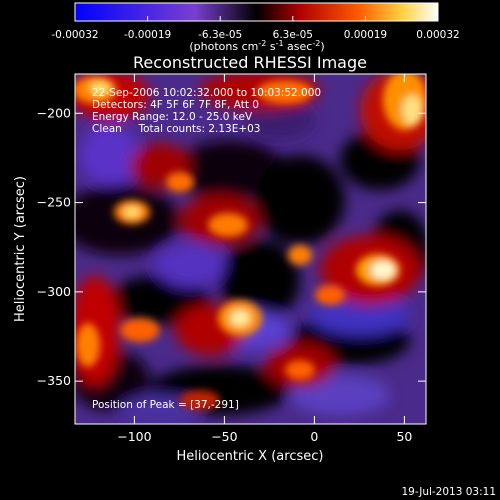  Describe the element at coordinates (54, 380) in the screenshot. I see `y-tick-label: −350` at that location.